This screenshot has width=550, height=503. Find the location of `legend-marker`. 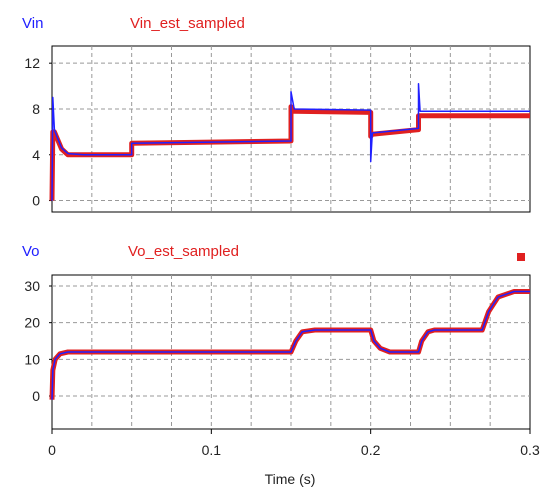

legend-marker is located at coordinates (521, 257).